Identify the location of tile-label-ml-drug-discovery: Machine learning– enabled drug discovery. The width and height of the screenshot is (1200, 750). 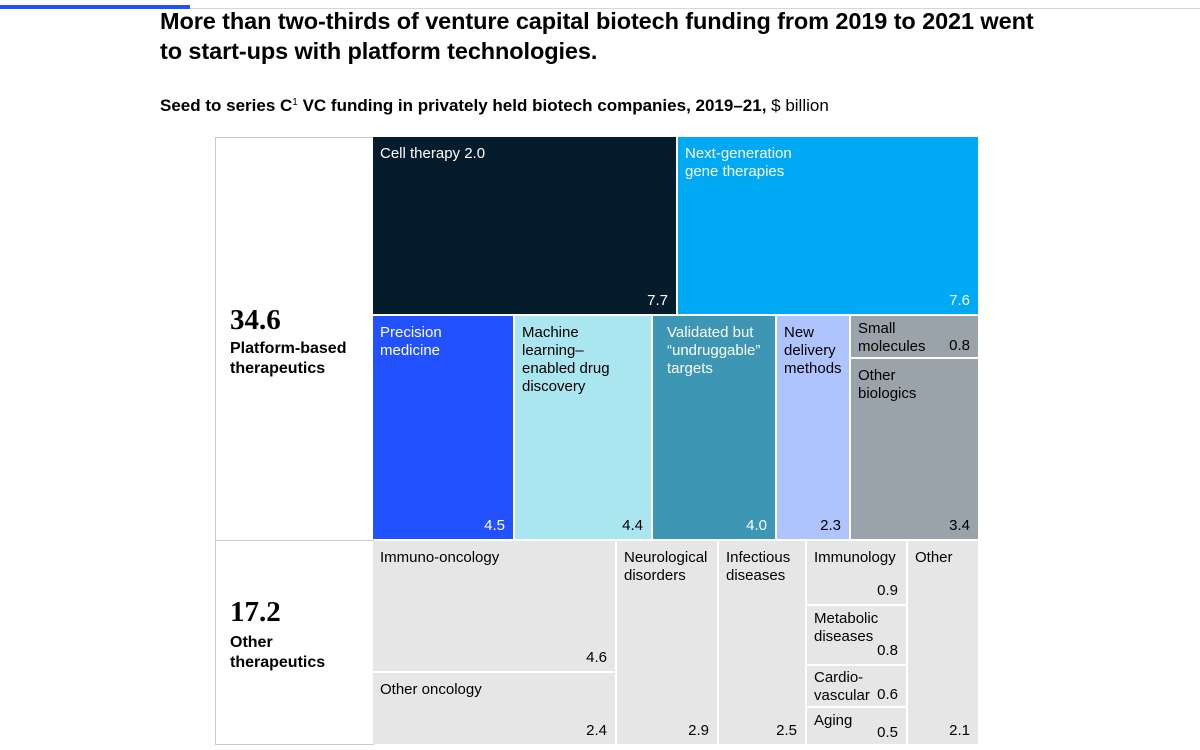
(566, 359).